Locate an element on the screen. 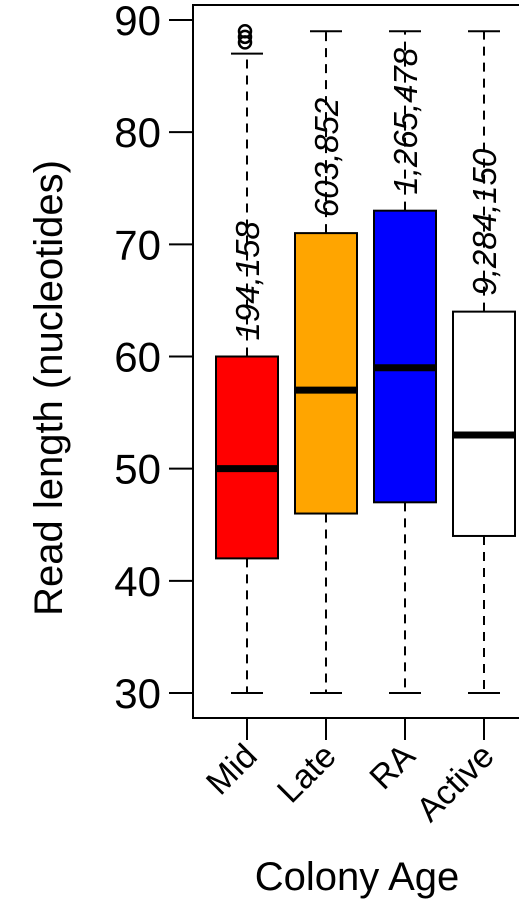 The width and height of the screenshot is (519, 912). box-group-ra: 1,265,478 RA is located at coordinates (399, 413).